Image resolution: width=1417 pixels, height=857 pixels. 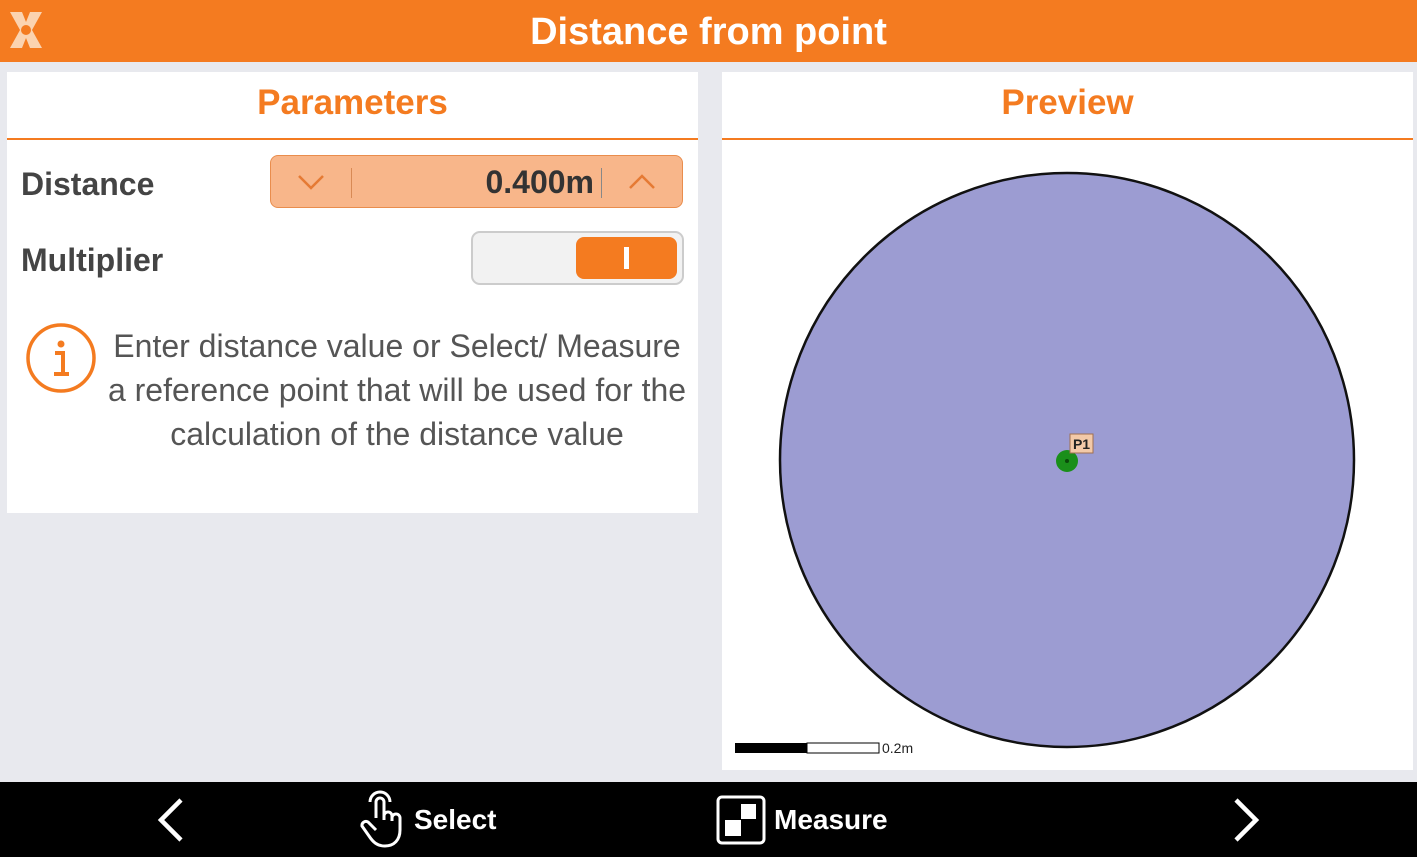 What do you see at coordinates (61, 358) in the screenshot?
I see `info-icon` at bounding box center [61, 358].